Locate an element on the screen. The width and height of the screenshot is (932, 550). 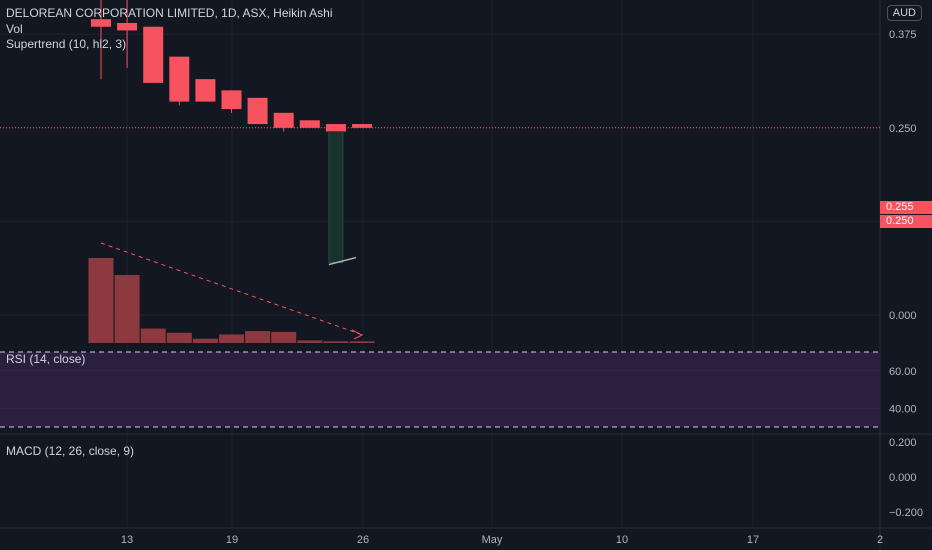
time-tick-label: 13 is located at coordinates (127, 540).